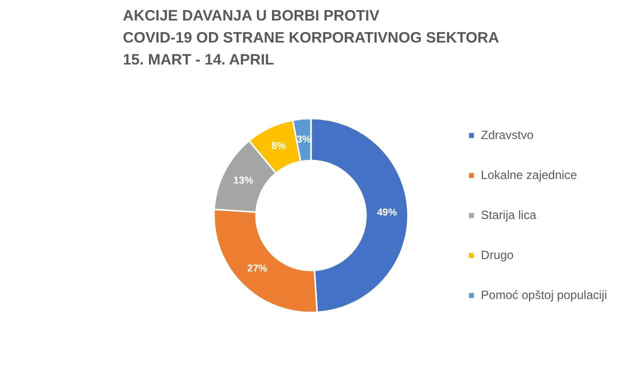 Image resolution: width=623 pixels, height=365 pixels. I want to click on data-label: 3%, so click(304, 140).